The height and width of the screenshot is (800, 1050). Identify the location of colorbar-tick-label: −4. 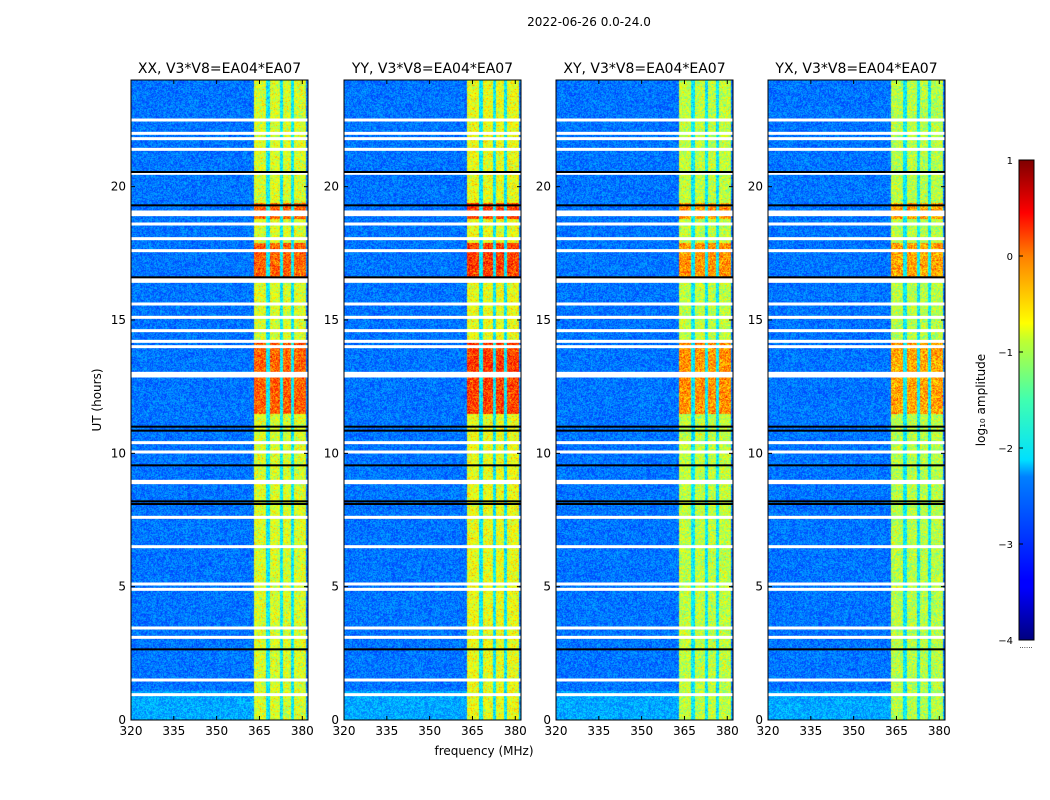
(1005, 641).